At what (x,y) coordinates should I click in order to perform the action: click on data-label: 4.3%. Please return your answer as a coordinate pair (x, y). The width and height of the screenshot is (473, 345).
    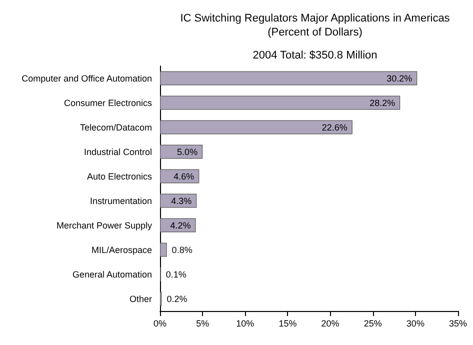
    Looking at the image, I should click on (181, 201).